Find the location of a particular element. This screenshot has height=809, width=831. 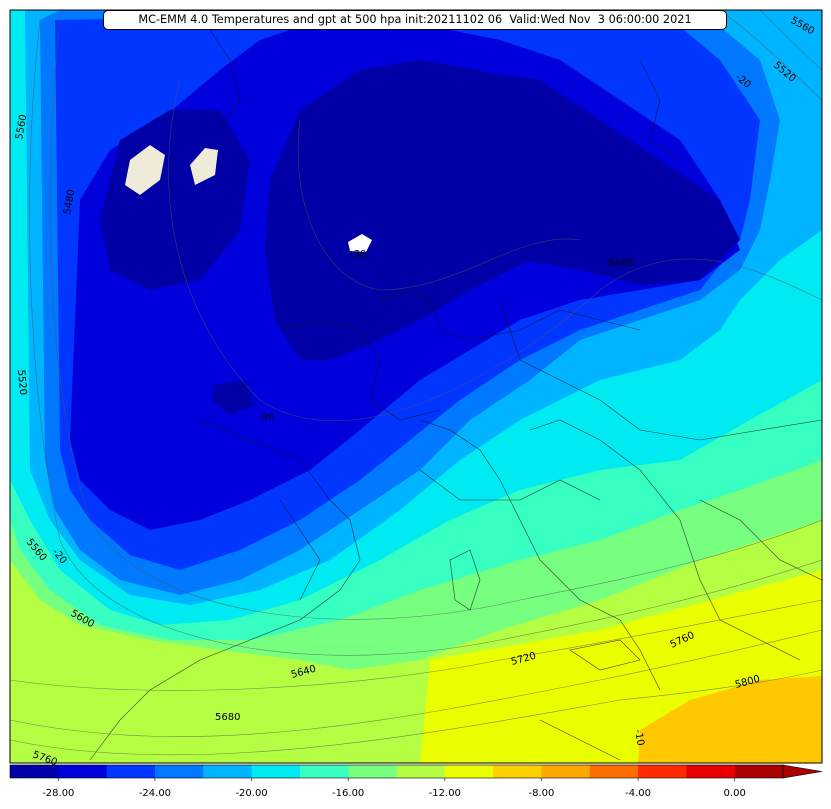

band-minus8 is located at coordinates (730, 719).